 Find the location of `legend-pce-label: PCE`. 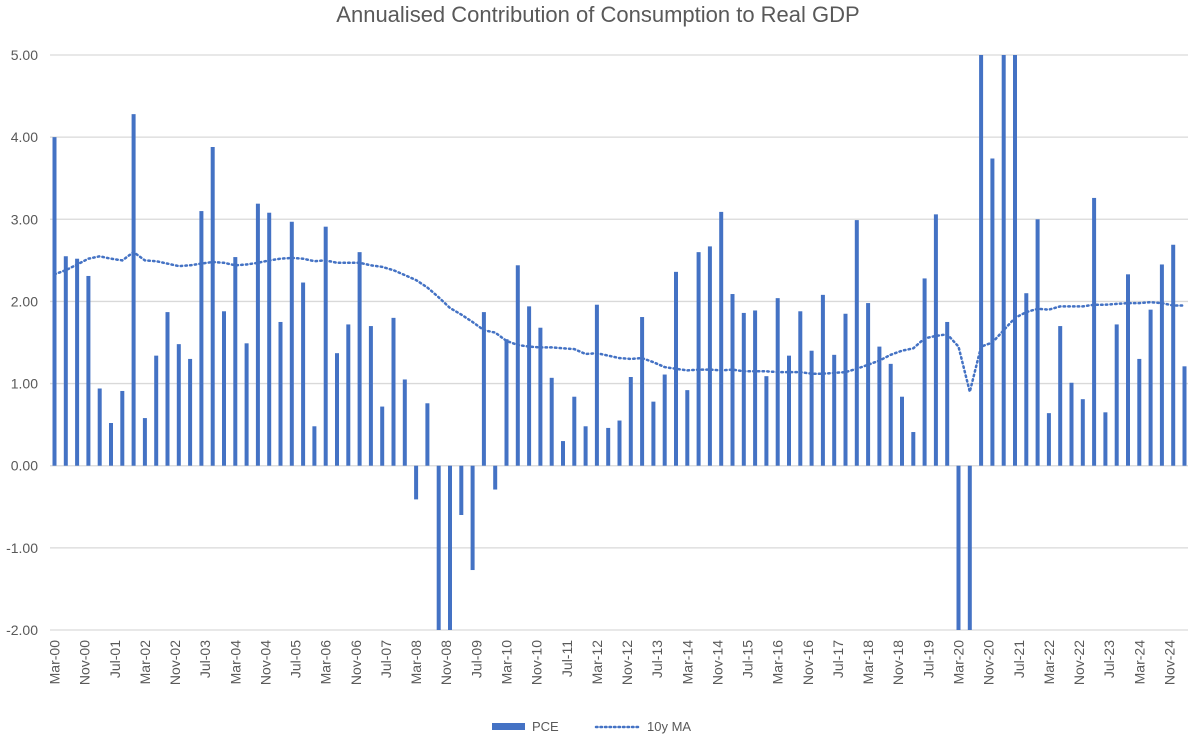

legend-pce-label: PCE is located at coordinates (545, 726).